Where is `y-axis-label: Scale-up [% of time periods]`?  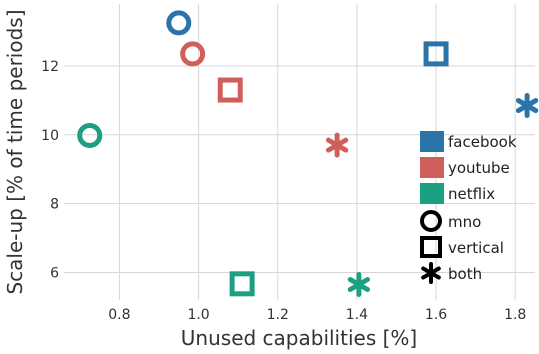 y-axis-label: Scale-up [% of time periods] is located at coordinates (15, 151).